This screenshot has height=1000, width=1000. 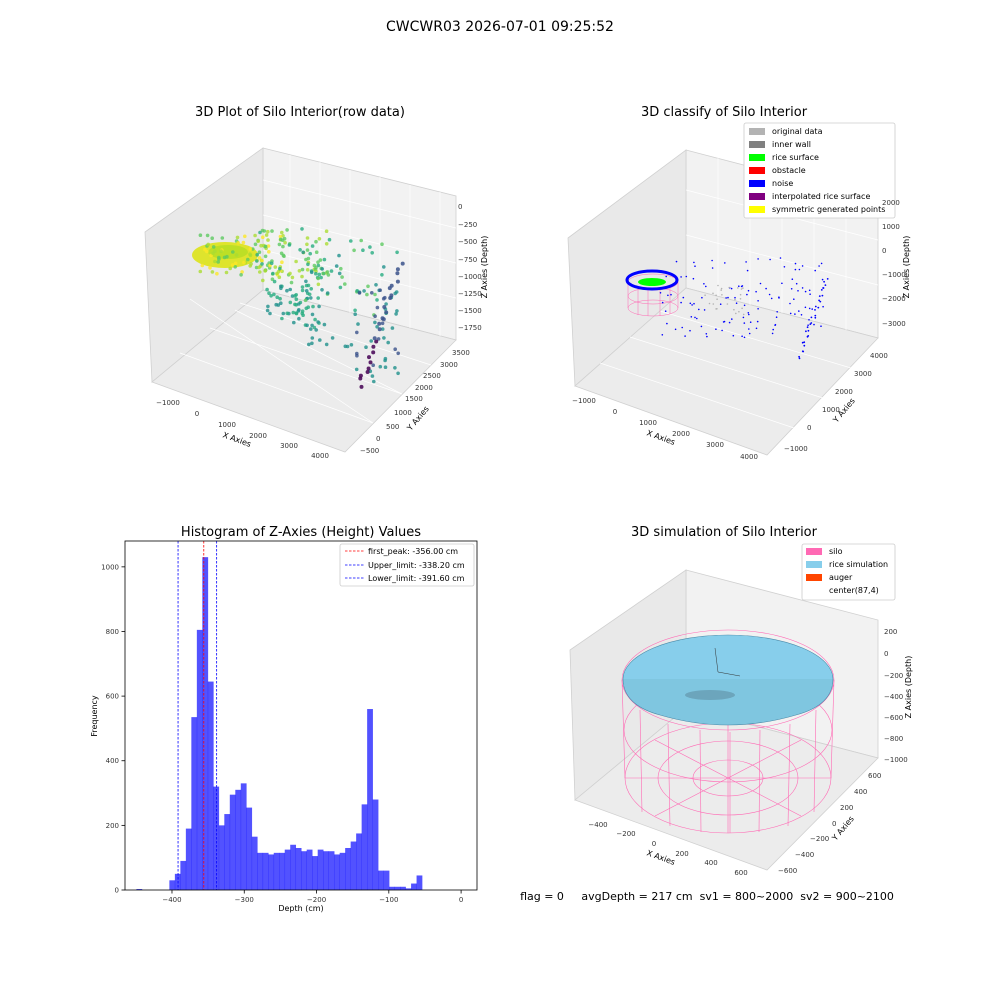 What do you see at coordinates (467, 260) in the screenshot?
I see `raw-ztick: −750` at bounding box center [467, 260].